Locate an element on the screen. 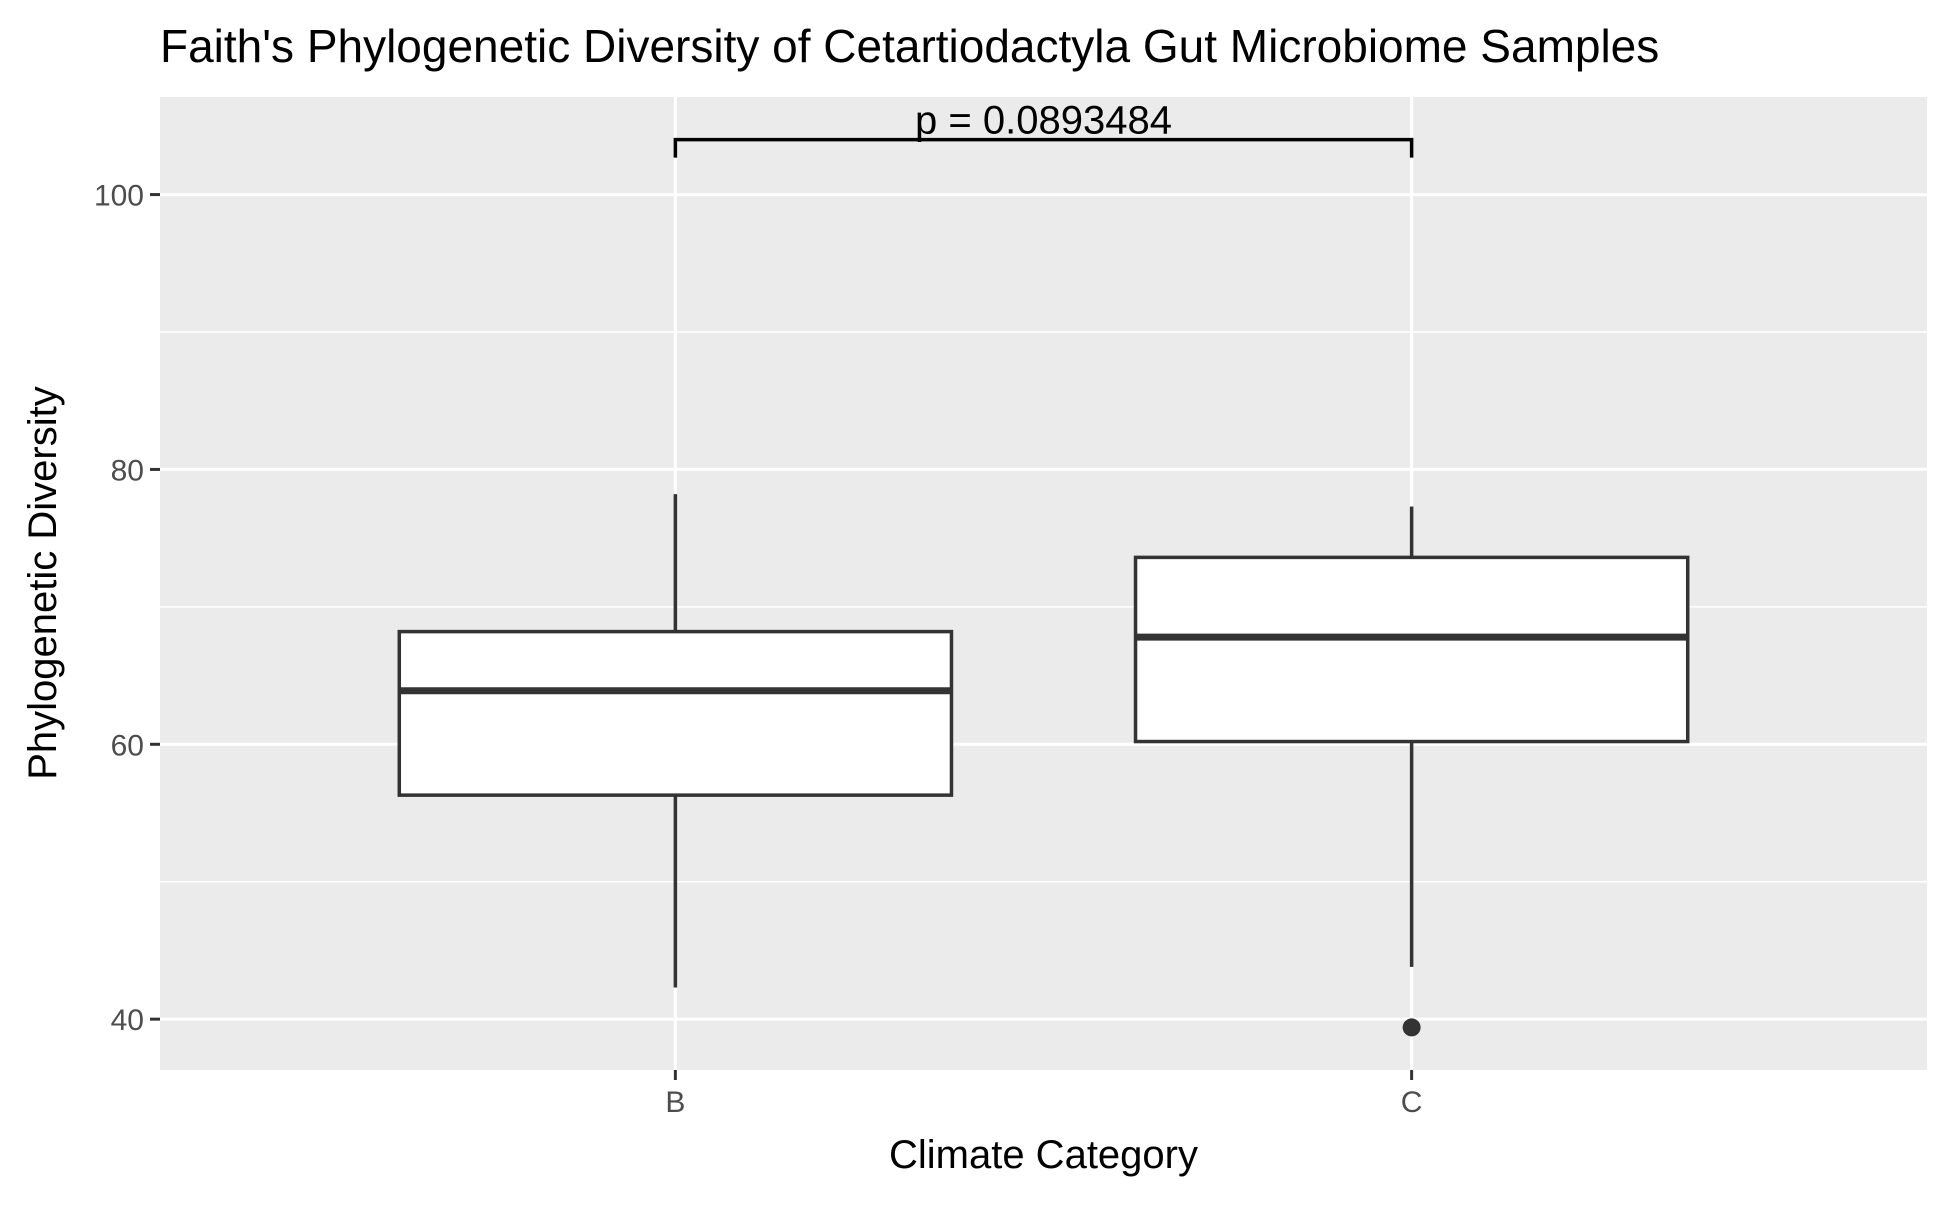  y-axis: 40 60 80 100 is located at coordinates (127, 608).